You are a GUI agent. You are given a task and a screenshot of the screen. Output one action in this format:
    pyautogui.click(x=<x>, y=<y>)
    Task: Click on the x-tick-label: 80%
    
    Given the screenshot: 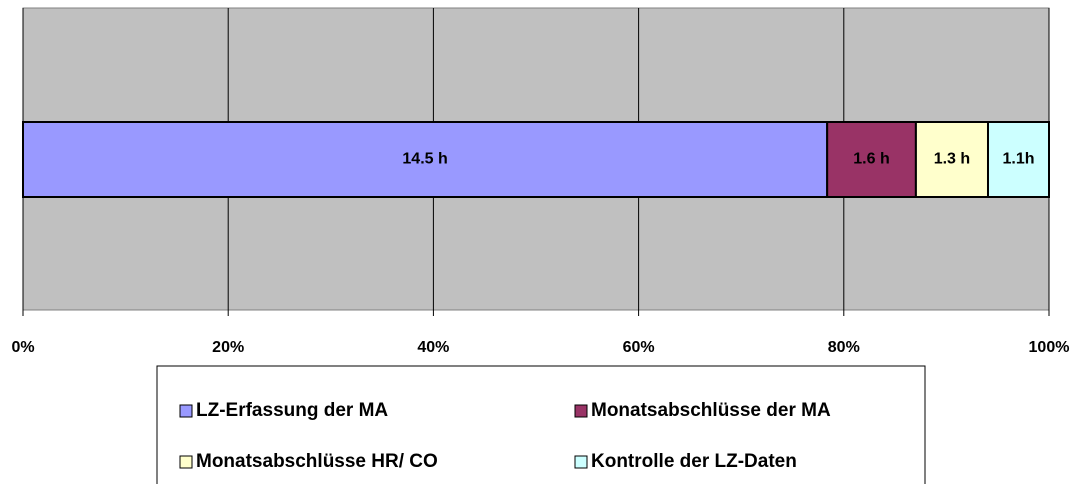 What is the action you would take?
    pyautogui.click(x=844, y=347)
    